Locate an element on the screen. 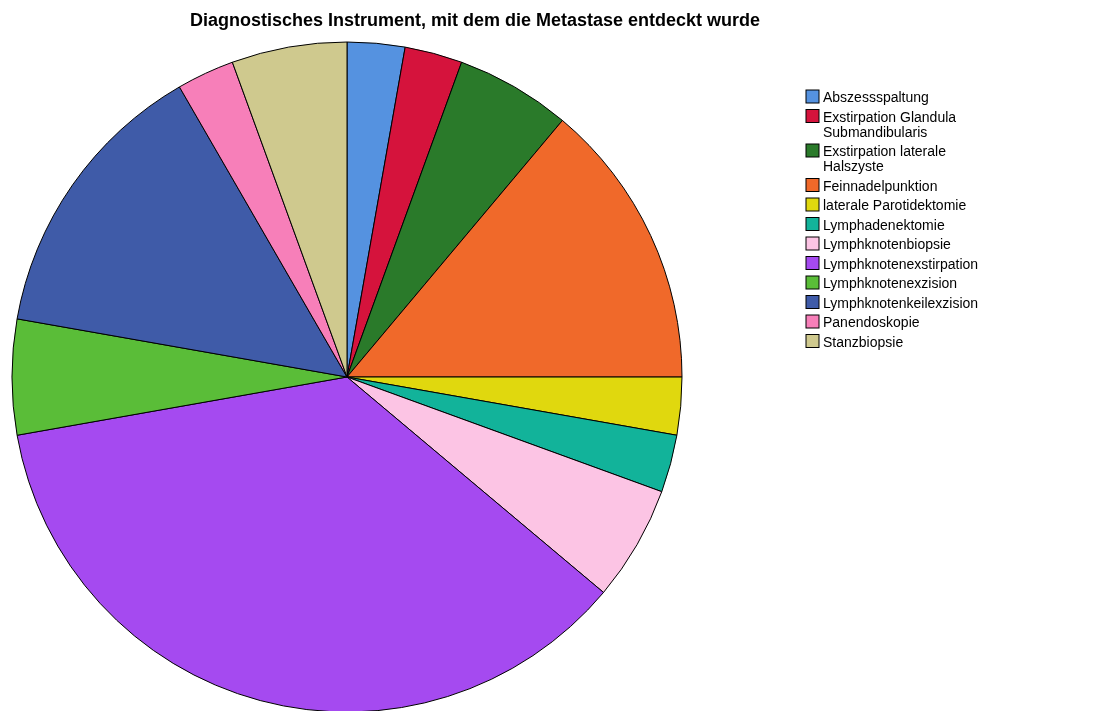  legend-label: Stanzbiopsie is located at coordinates (863, 341).